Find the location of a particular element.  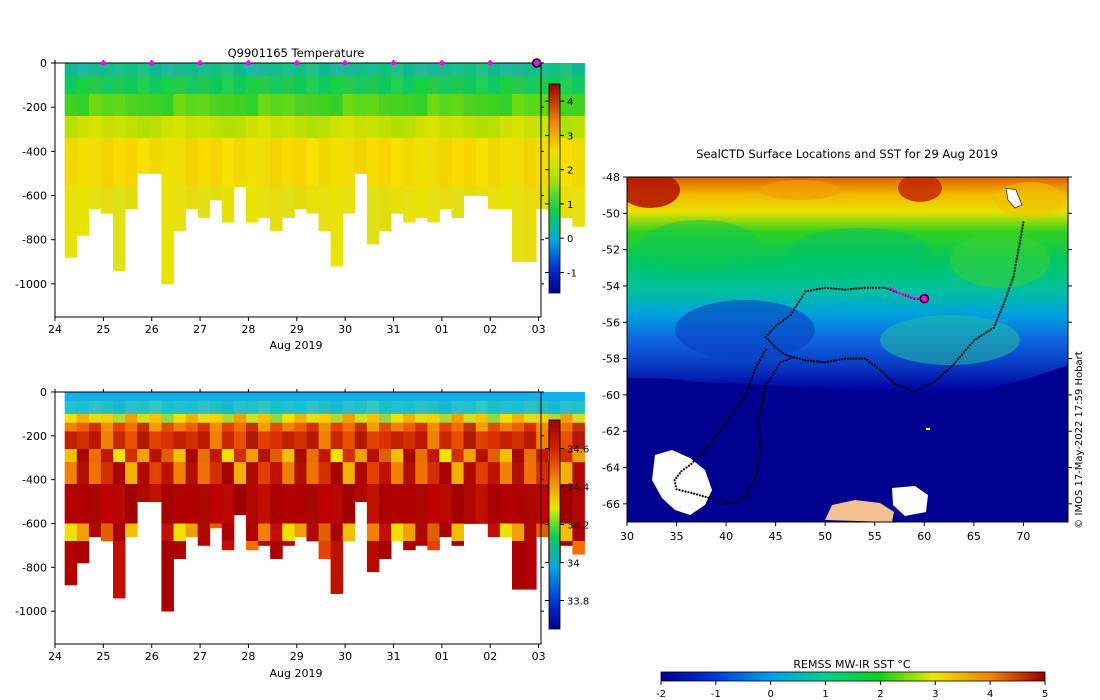

sst-colorbar is located at coordinates (853, 676).